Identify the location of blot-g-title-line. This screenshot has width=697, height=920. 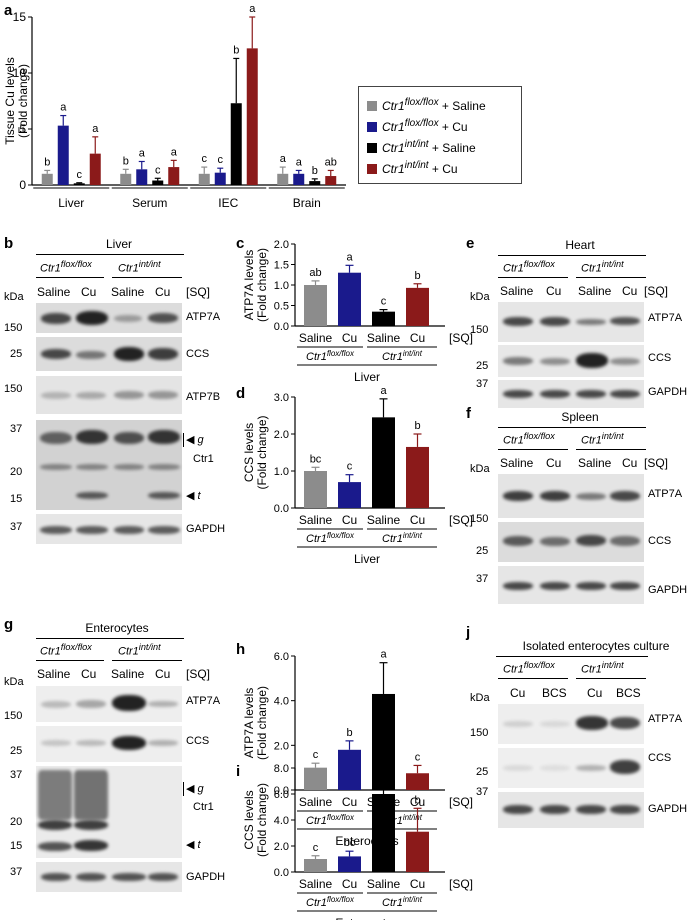
(110, 638).